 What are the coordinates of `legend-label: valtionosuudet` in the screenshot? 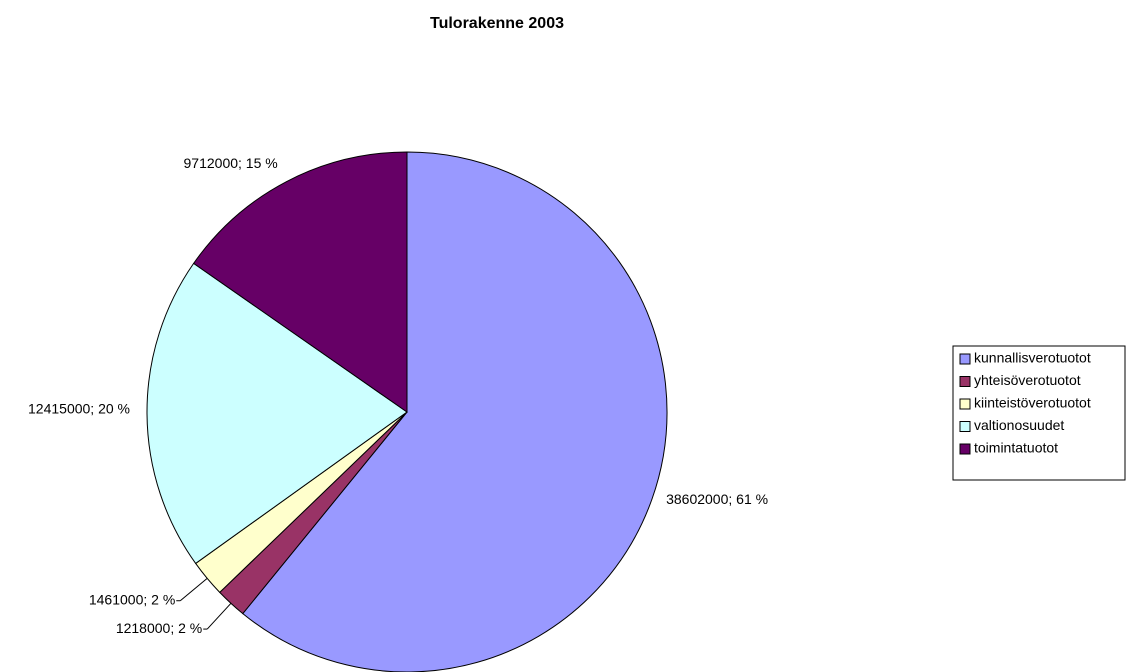 It's located at (1019, 425).